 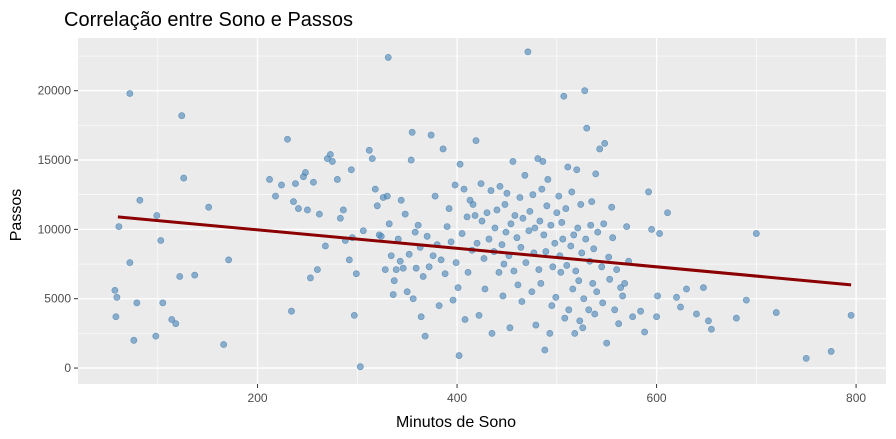 What do you see at coordinates (208, 20) in the screenshot?
I see `chart-title: Correlação entre Sono e Passos` at bounding box center [208, 20].